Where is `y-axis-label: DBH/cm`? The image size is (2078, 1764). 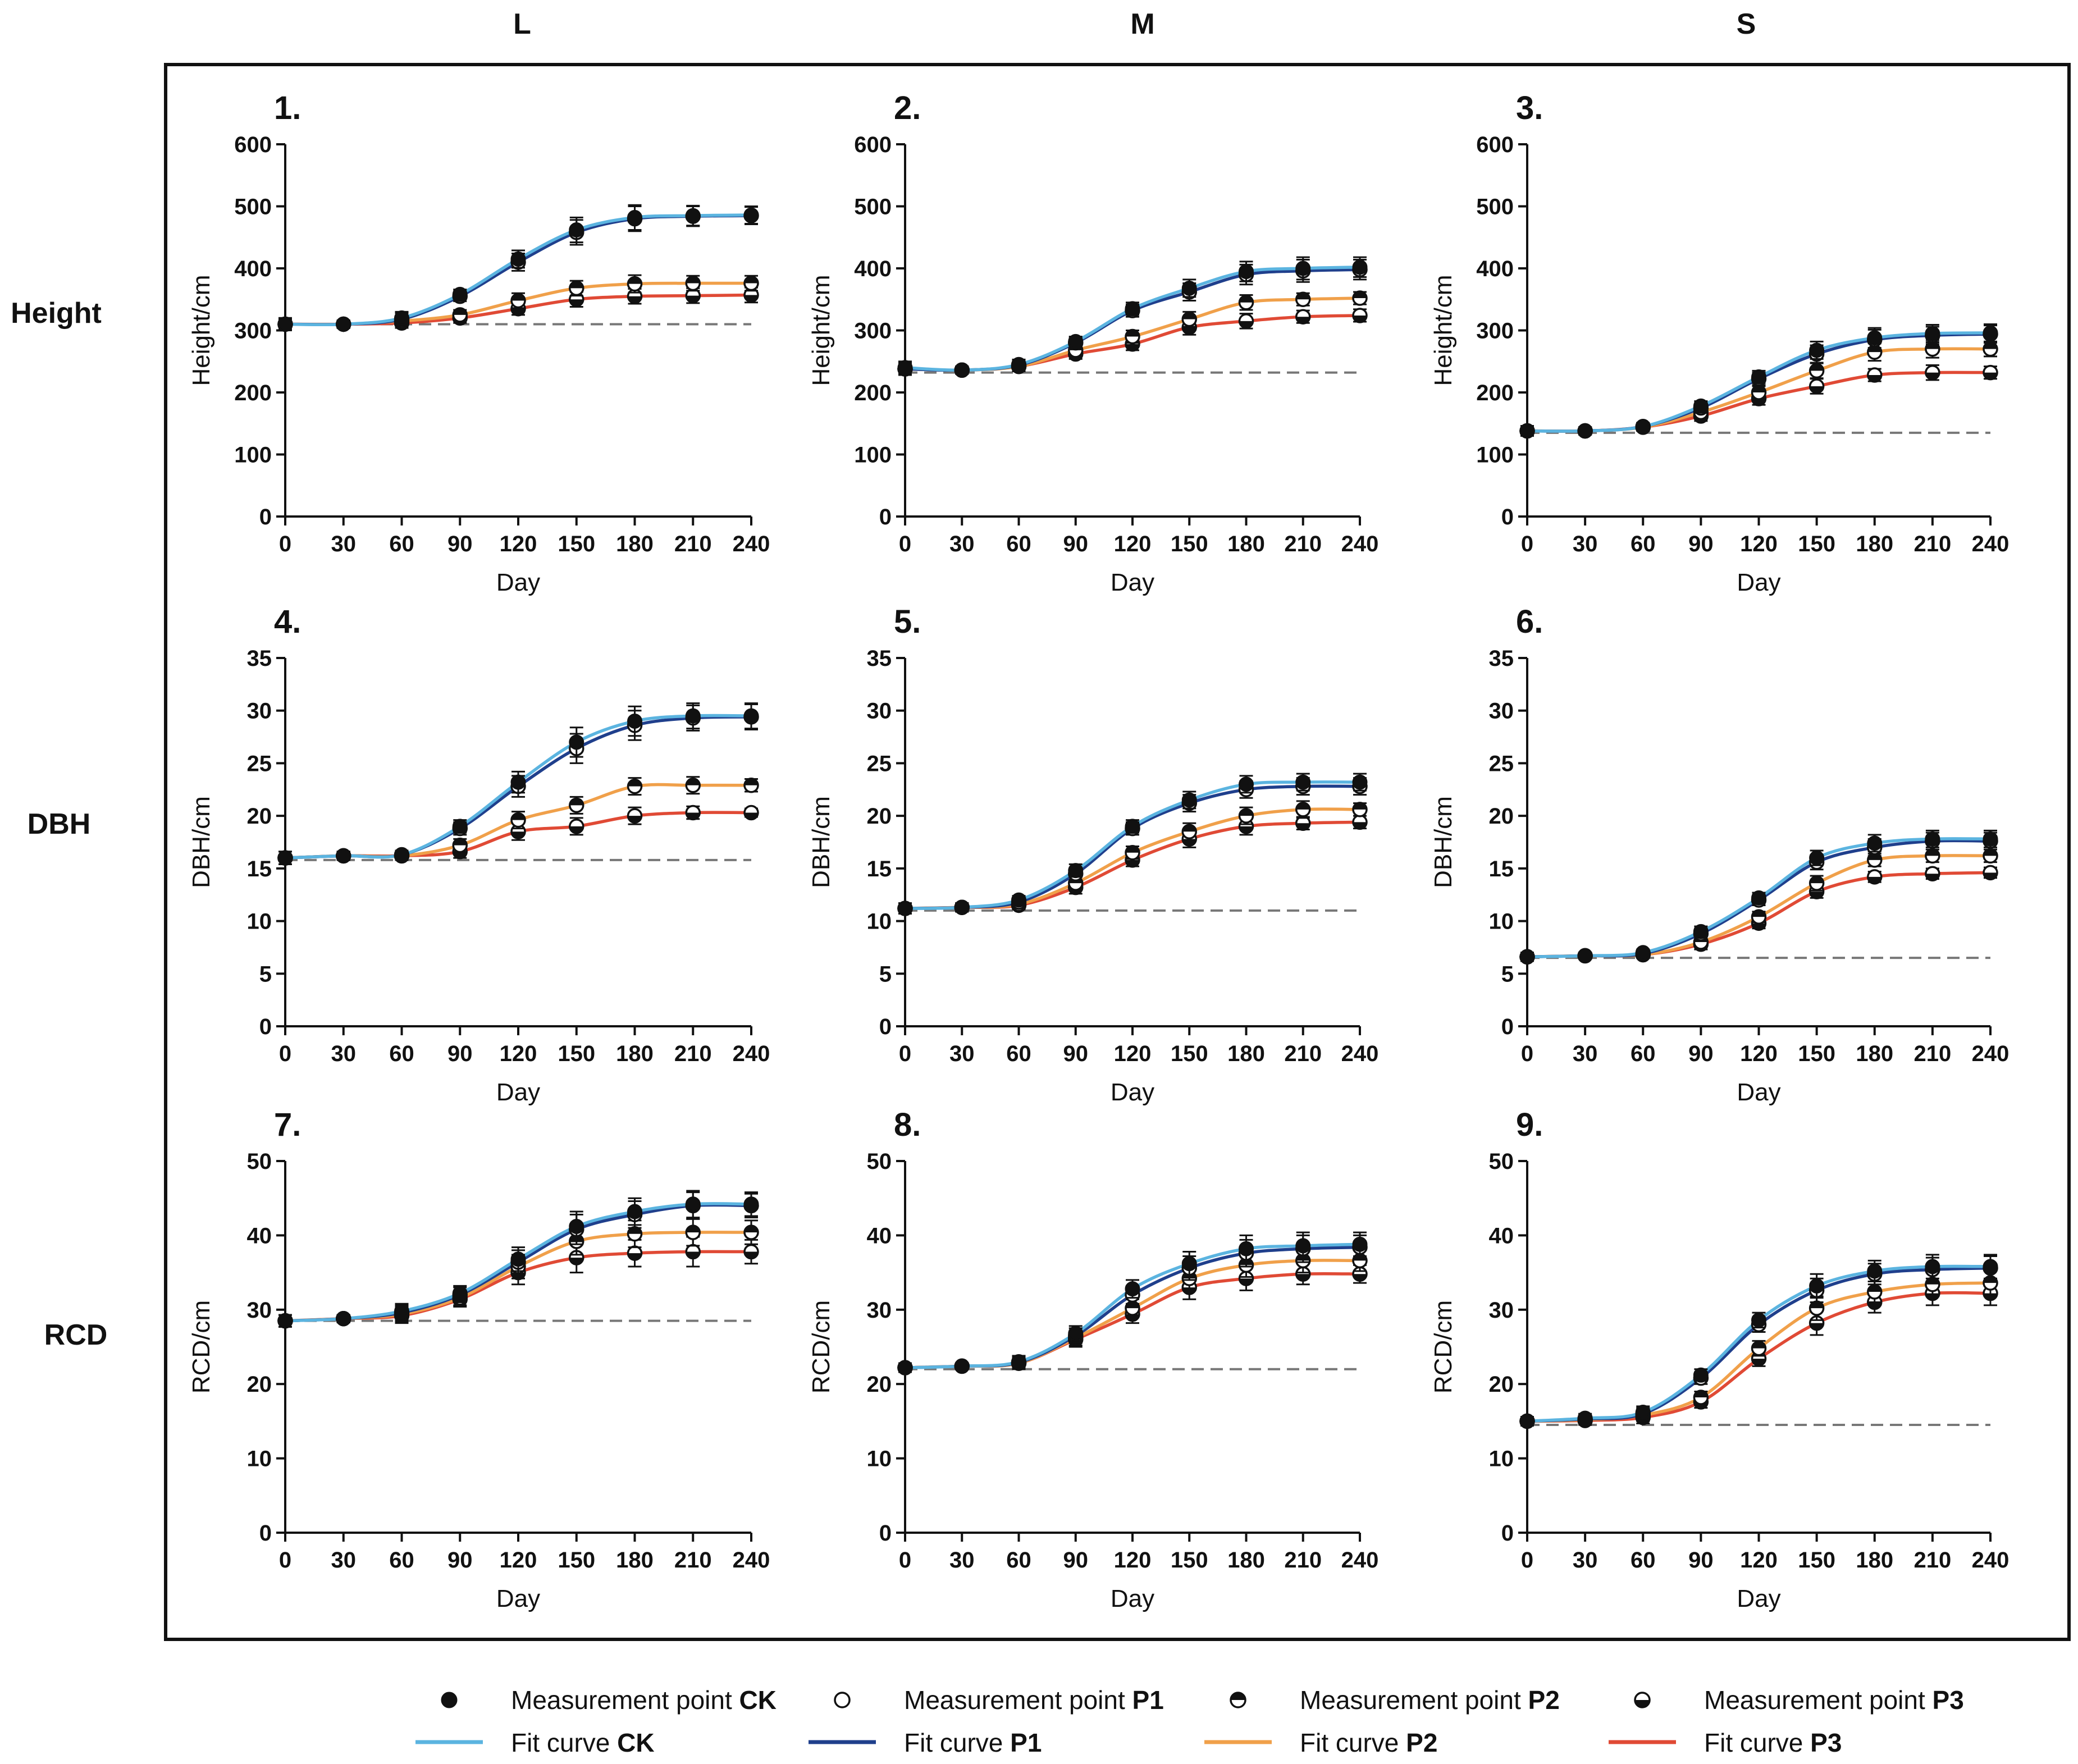
y-axis-label: DBH/cm is located at coordinates (1443, 842).